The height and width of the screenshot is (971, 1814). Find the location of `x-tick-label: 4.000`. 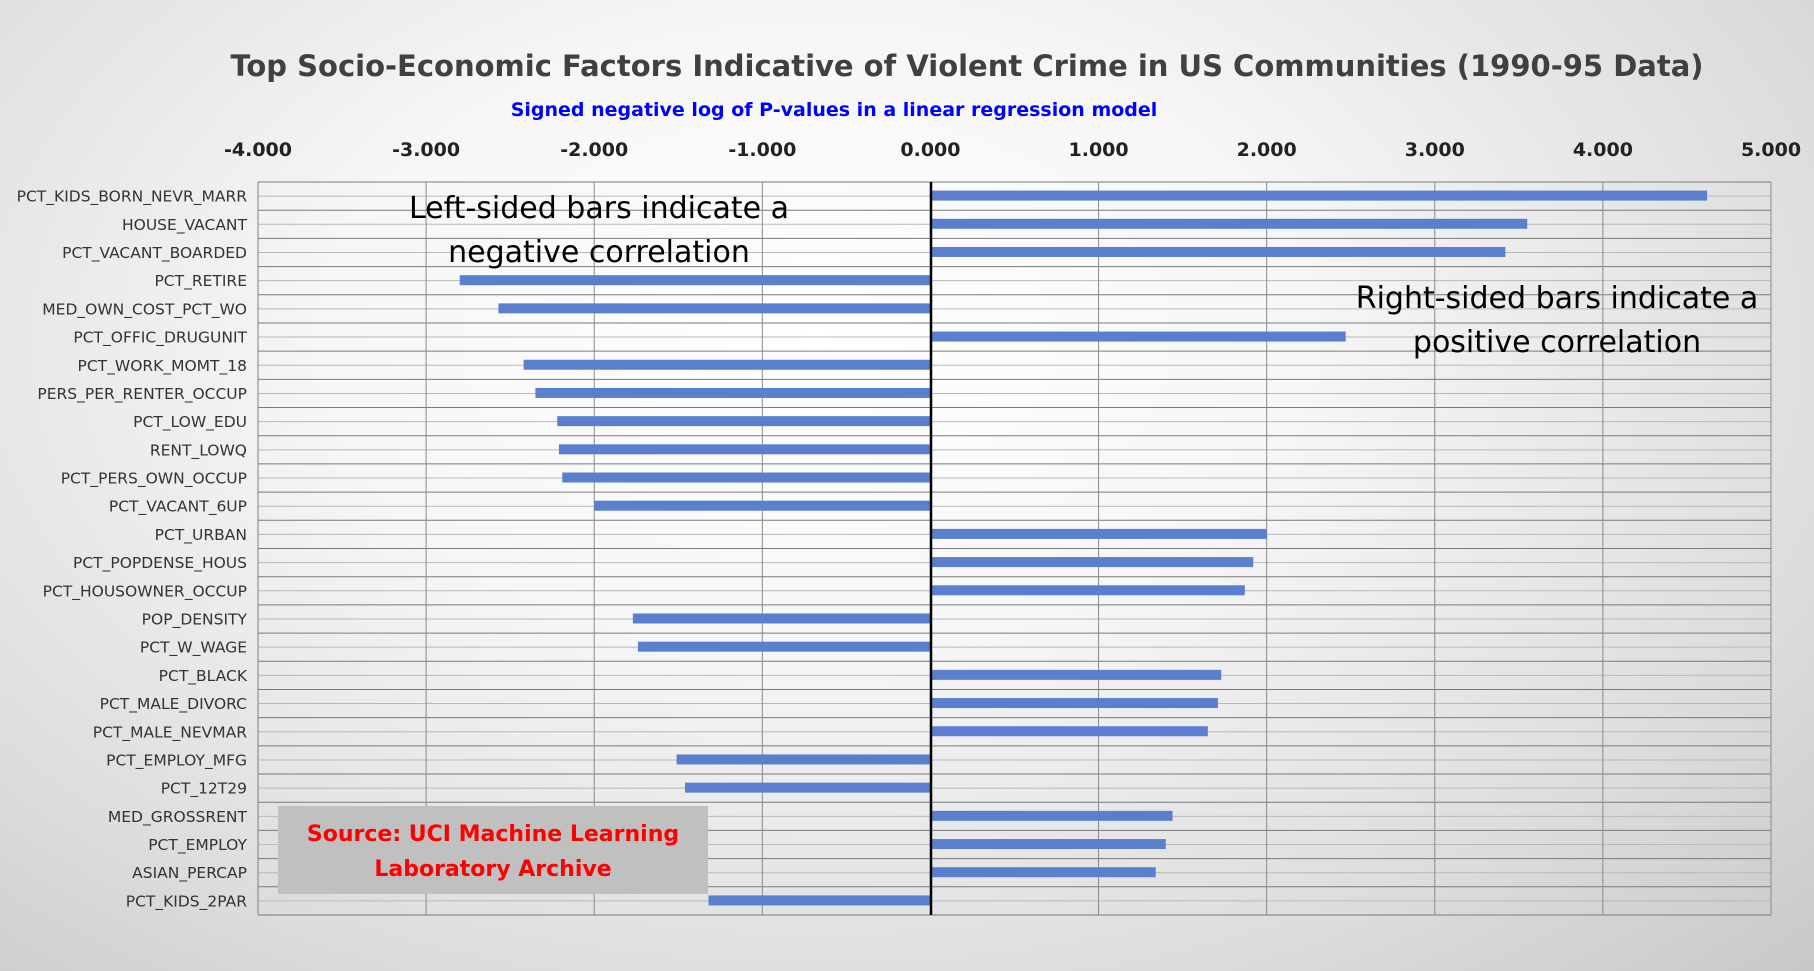

x-tick-label: 4.000 is located at coordinates (1603, 150).